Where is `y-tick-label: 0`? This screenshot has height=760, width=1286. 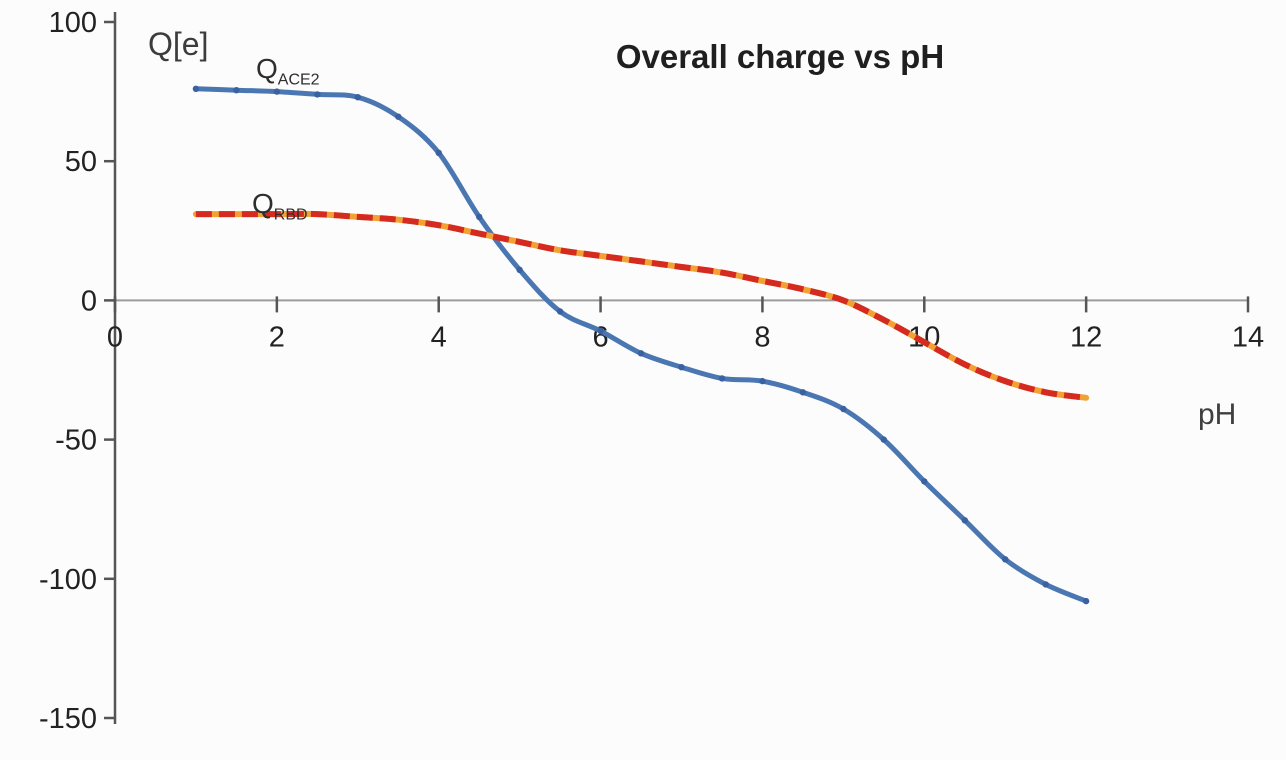 y-tick-label: 0 is located at coordinates (89, 301).